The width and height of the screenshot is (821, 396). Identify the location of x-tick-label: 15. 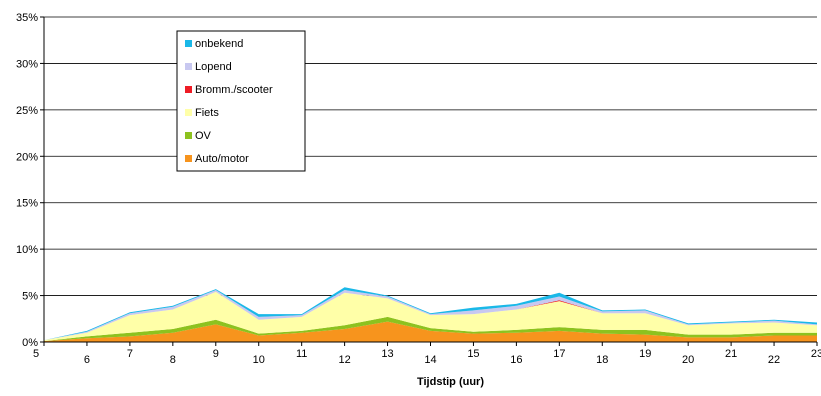
(473, 354).